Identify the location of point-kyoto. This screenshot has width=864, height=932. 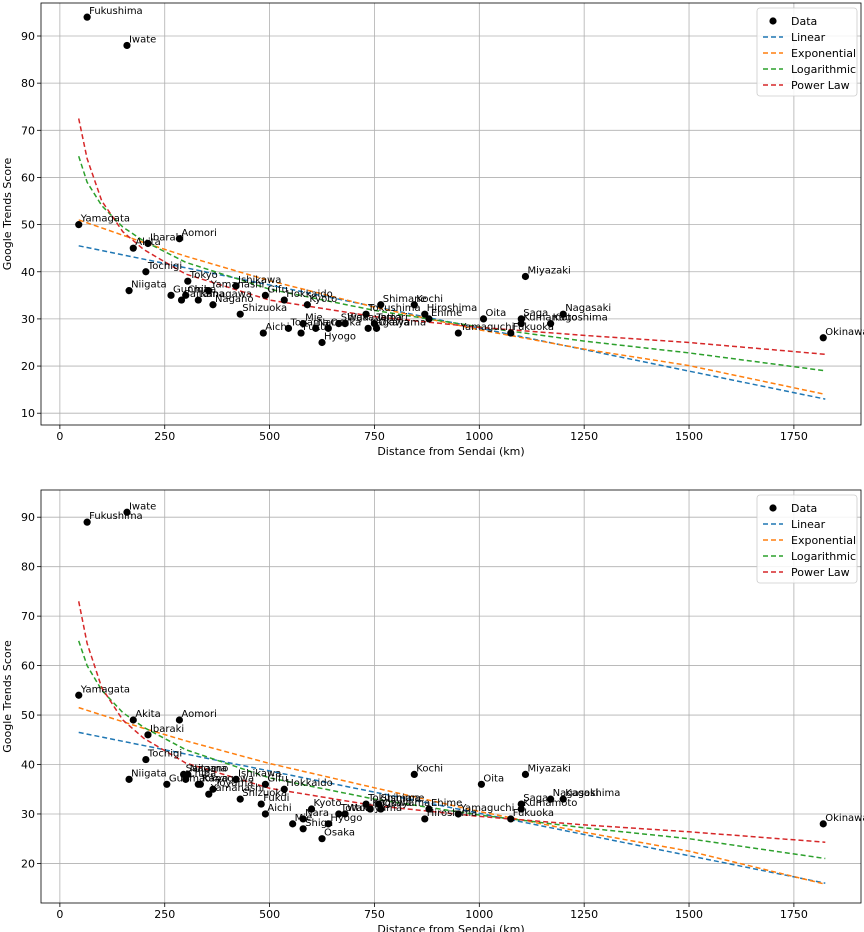
(311, 809).